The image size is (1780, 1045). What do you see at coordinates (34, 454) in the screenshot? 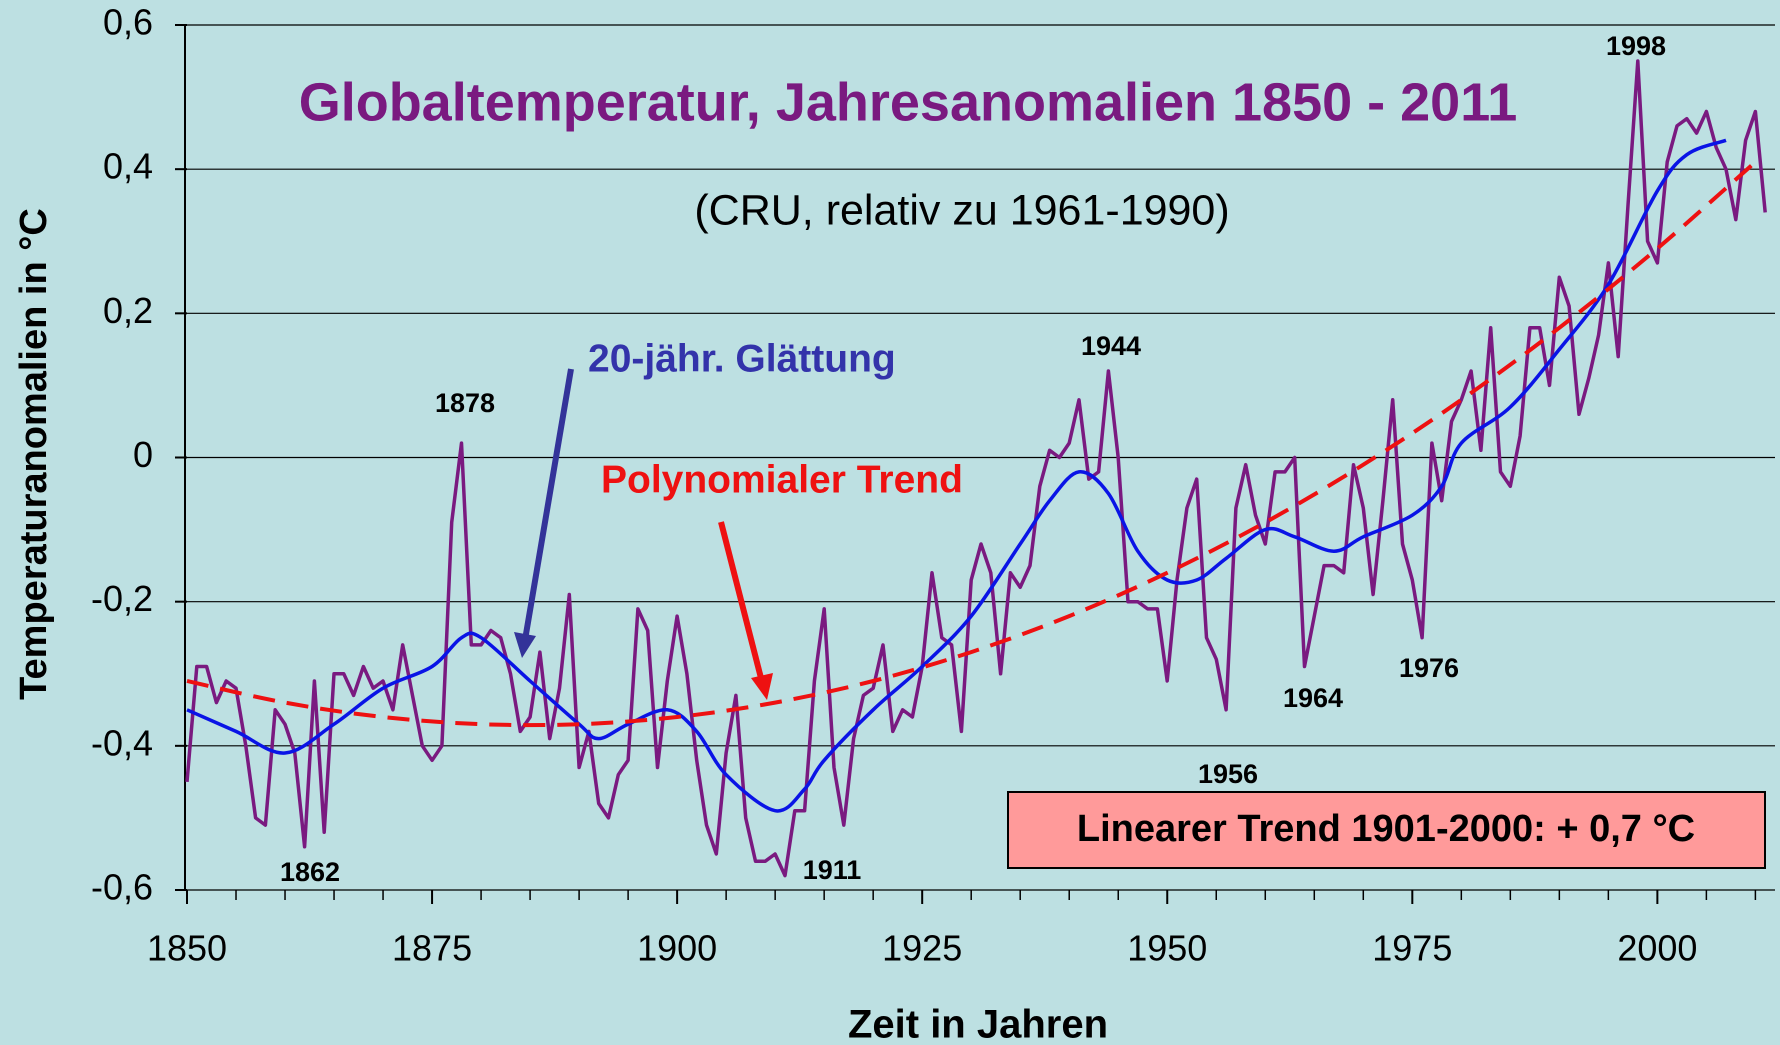
I see `y-axis-label: Temperaturanomalien in °C` at bounding box center [34, 454].